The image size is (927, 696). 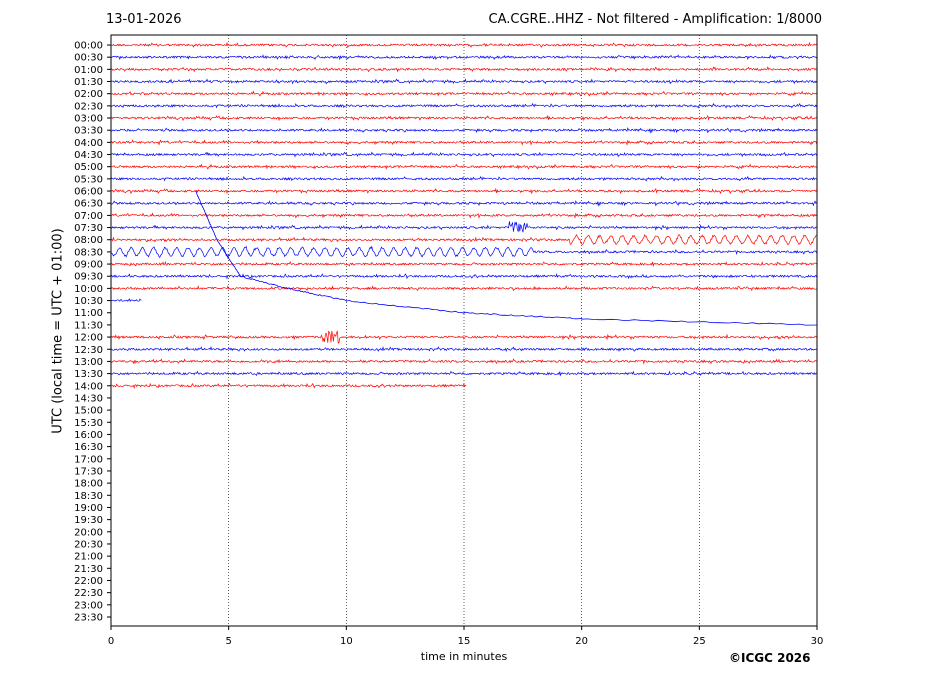 I want to click on y-tick-label: 10:00, so click(x=88, y=289).